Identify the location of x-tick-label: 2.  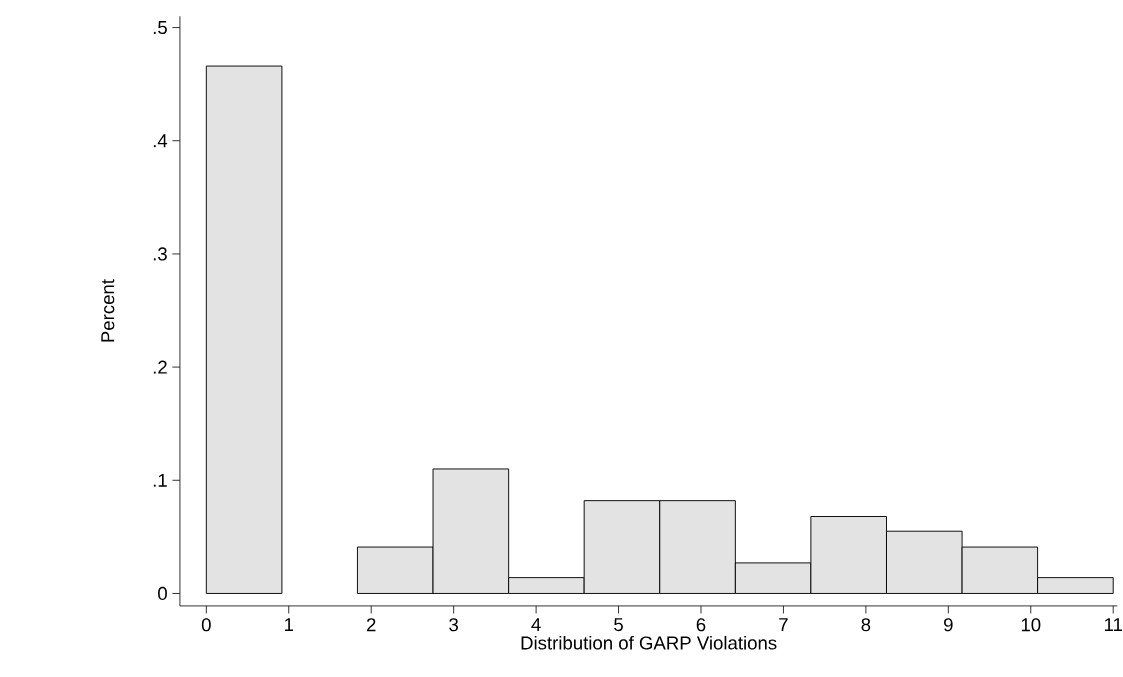
(371, 625).